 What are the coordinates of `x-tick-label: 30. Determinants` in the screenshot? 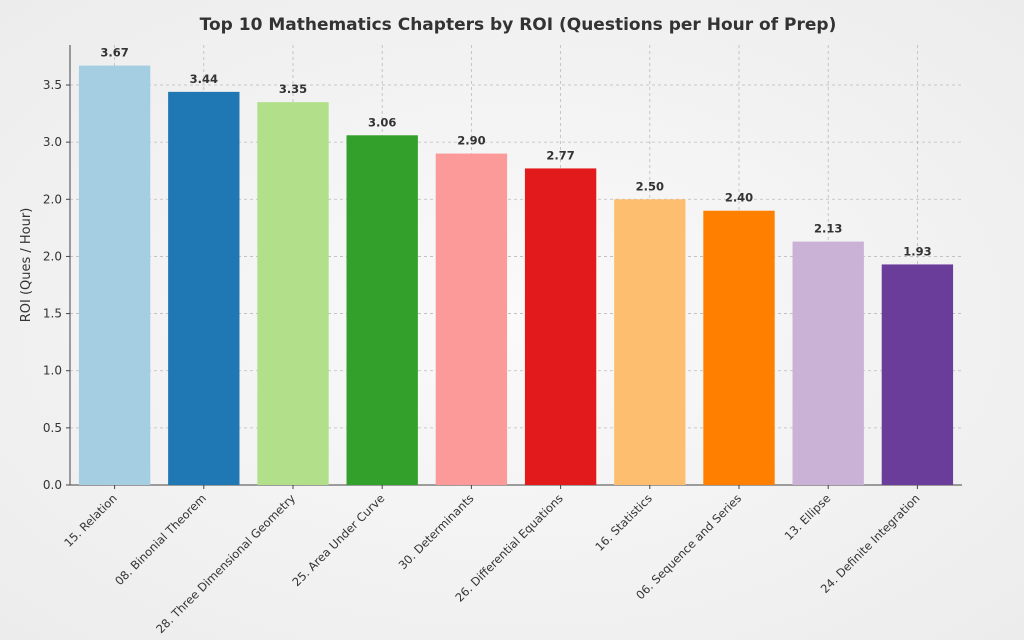 It's located at (436, 531).